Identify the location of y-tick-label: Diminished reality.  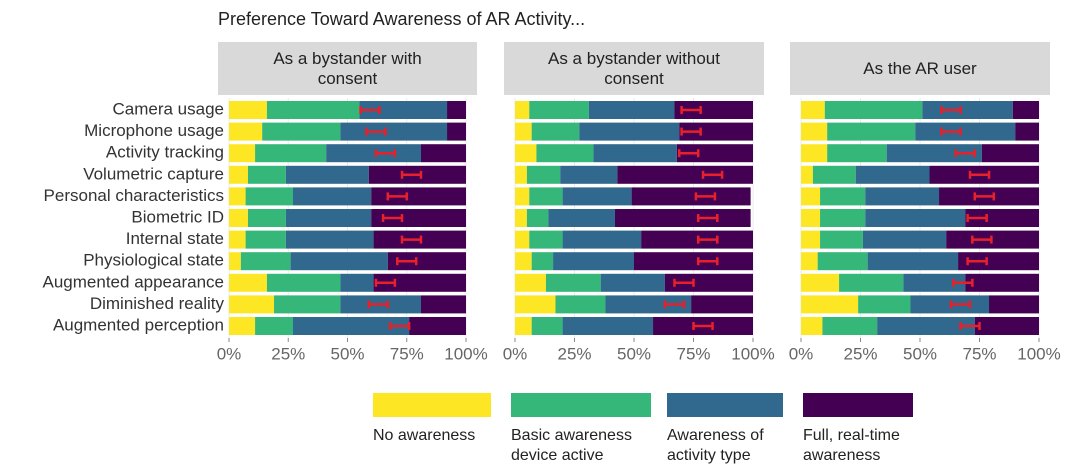
(157, 303).